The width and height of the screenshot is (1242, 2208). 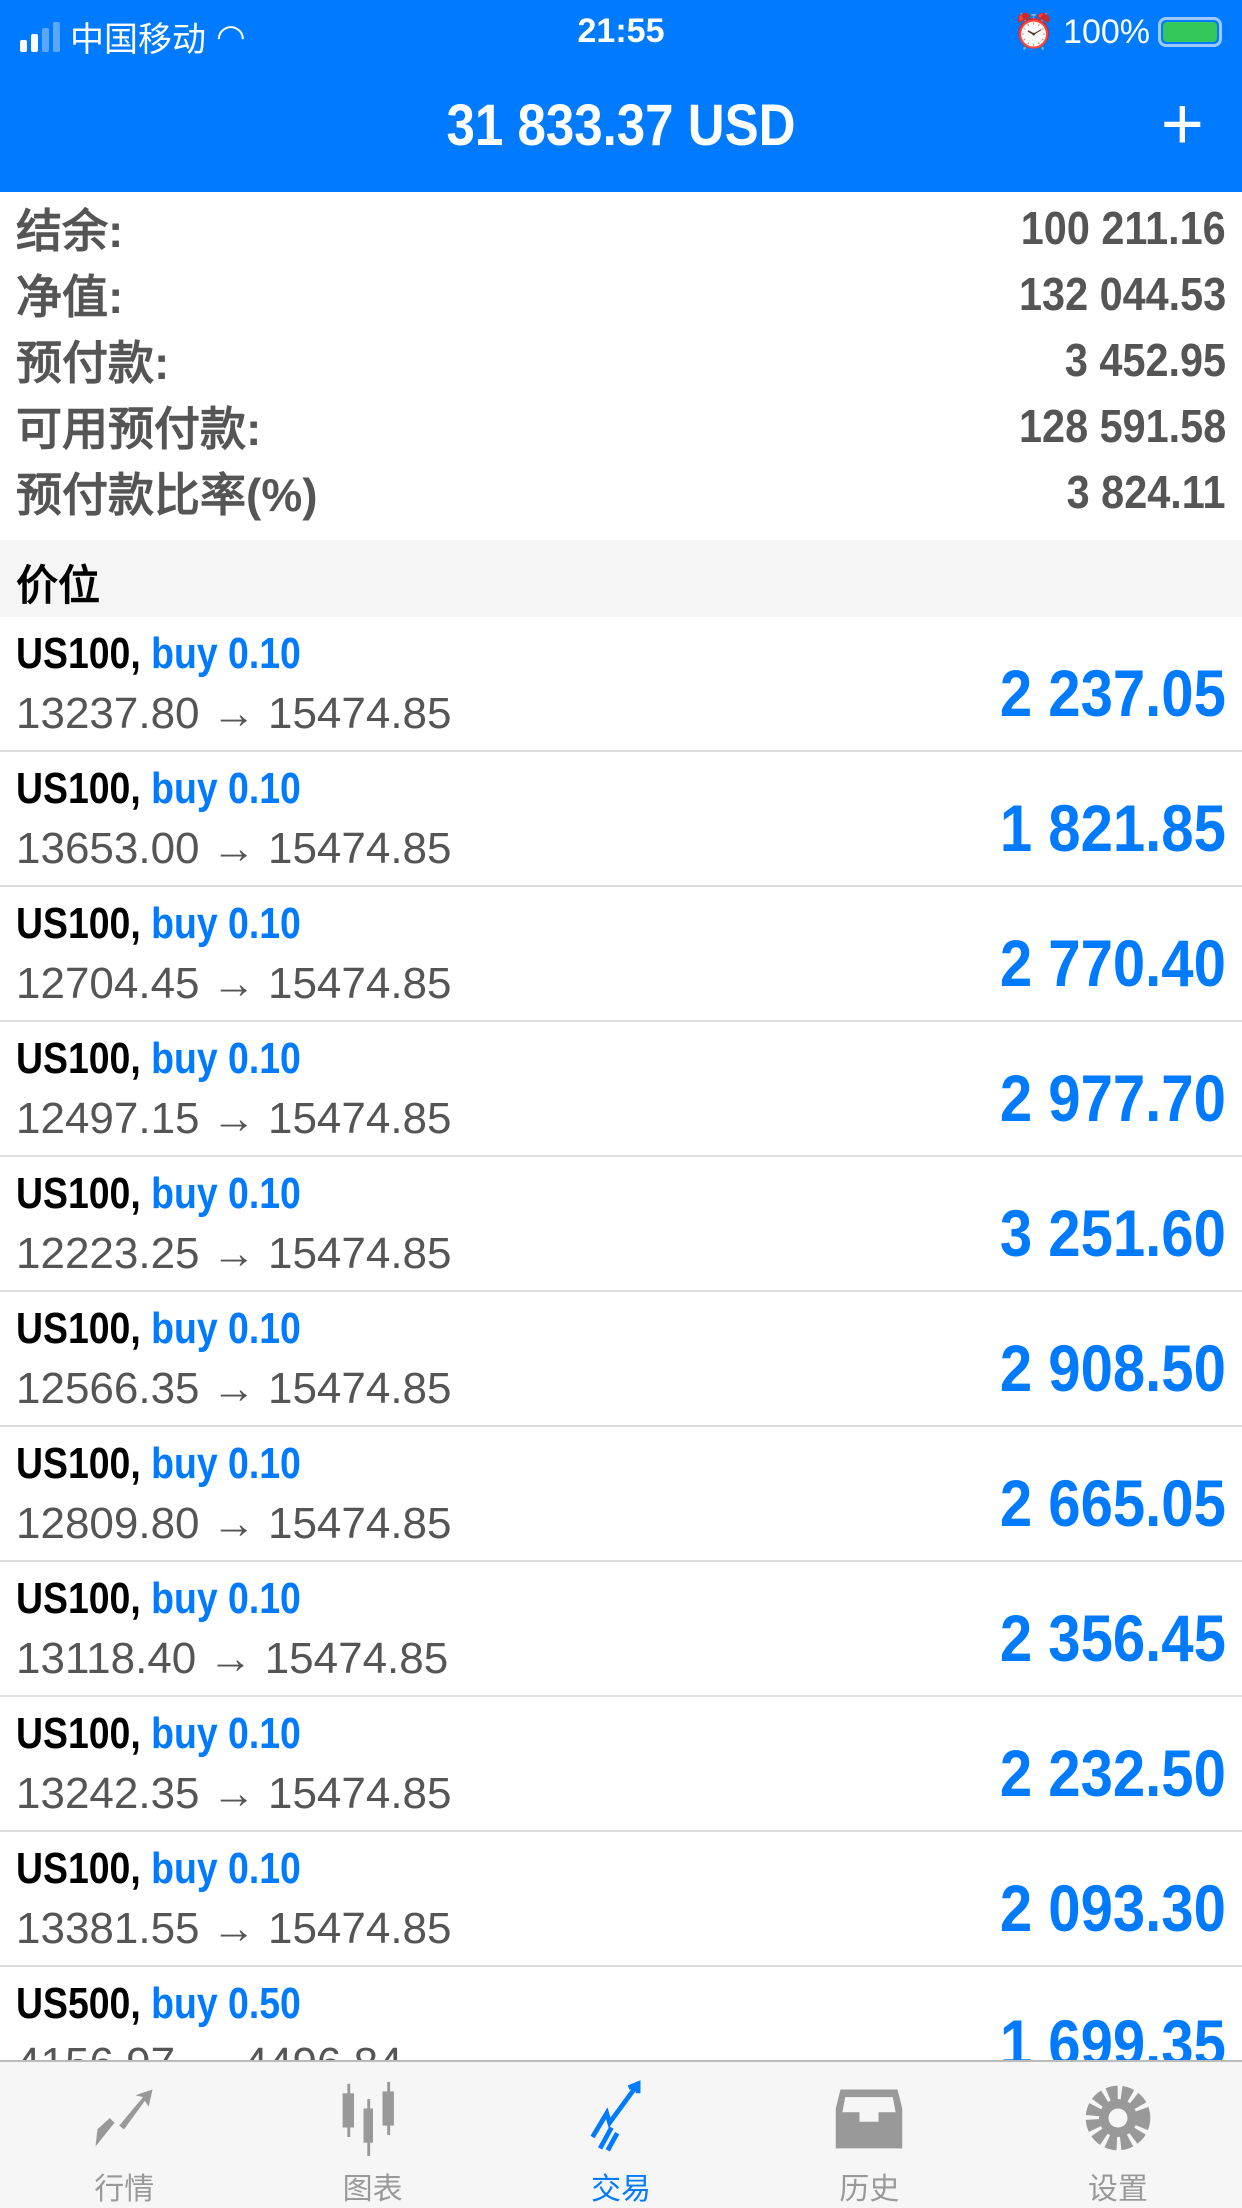 I want to click on signal-icon, so click(x=40, y=36).